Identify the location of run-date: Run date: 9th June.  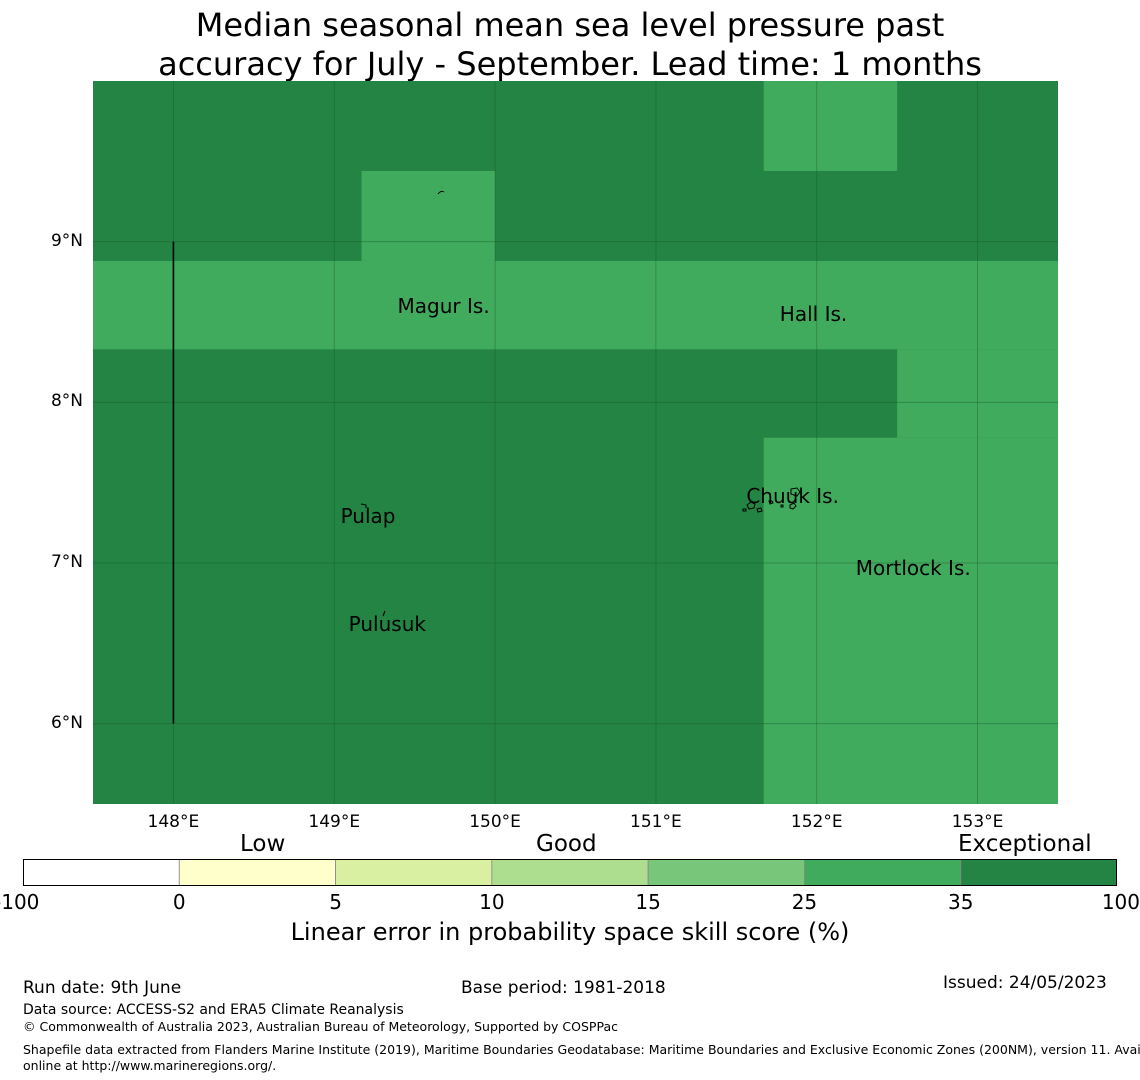
(102, 988).